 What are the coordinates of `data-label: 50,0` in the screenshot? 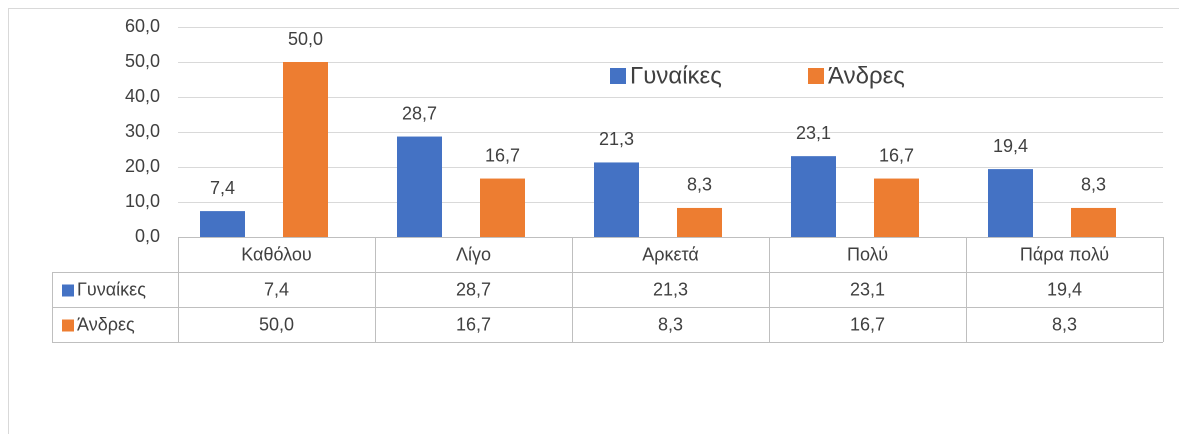 It's located at (305, 39).